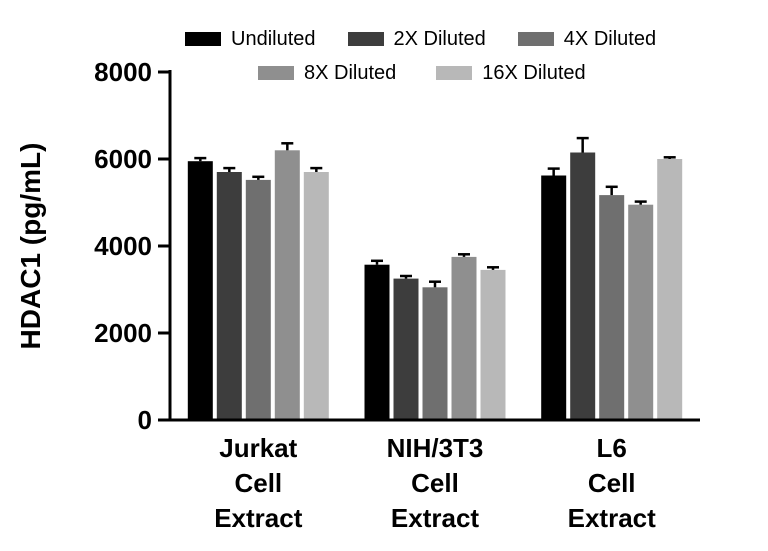  Describe the element at coordinates (203, 39) in the screenshot. I see `legend-swatch-undiluted` at that location.